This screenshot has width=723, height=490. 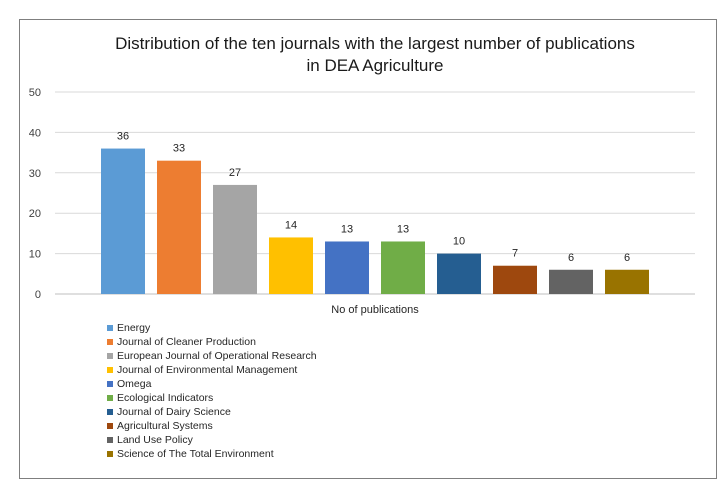 I want to click on legend-item: Science of The Total Environment, so click(x=267, y=454).